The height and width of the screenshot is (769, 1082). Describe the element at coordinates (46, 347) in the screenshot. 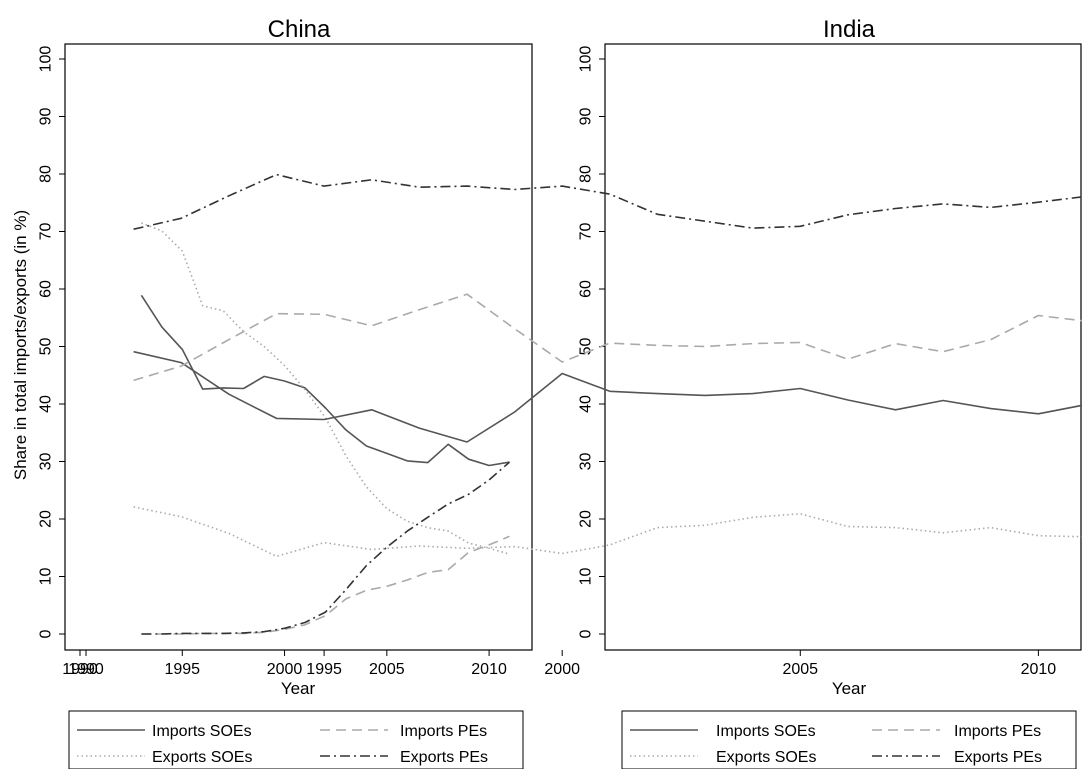

I see `y-tick-label: 50` at that location.